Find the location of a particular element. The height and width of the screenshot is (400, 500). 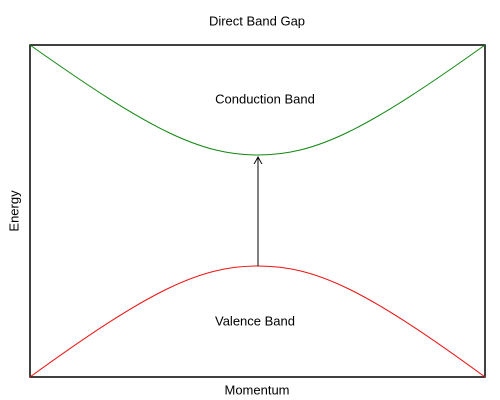

y-axis-label: Energy is located at coordinates (13, 211).